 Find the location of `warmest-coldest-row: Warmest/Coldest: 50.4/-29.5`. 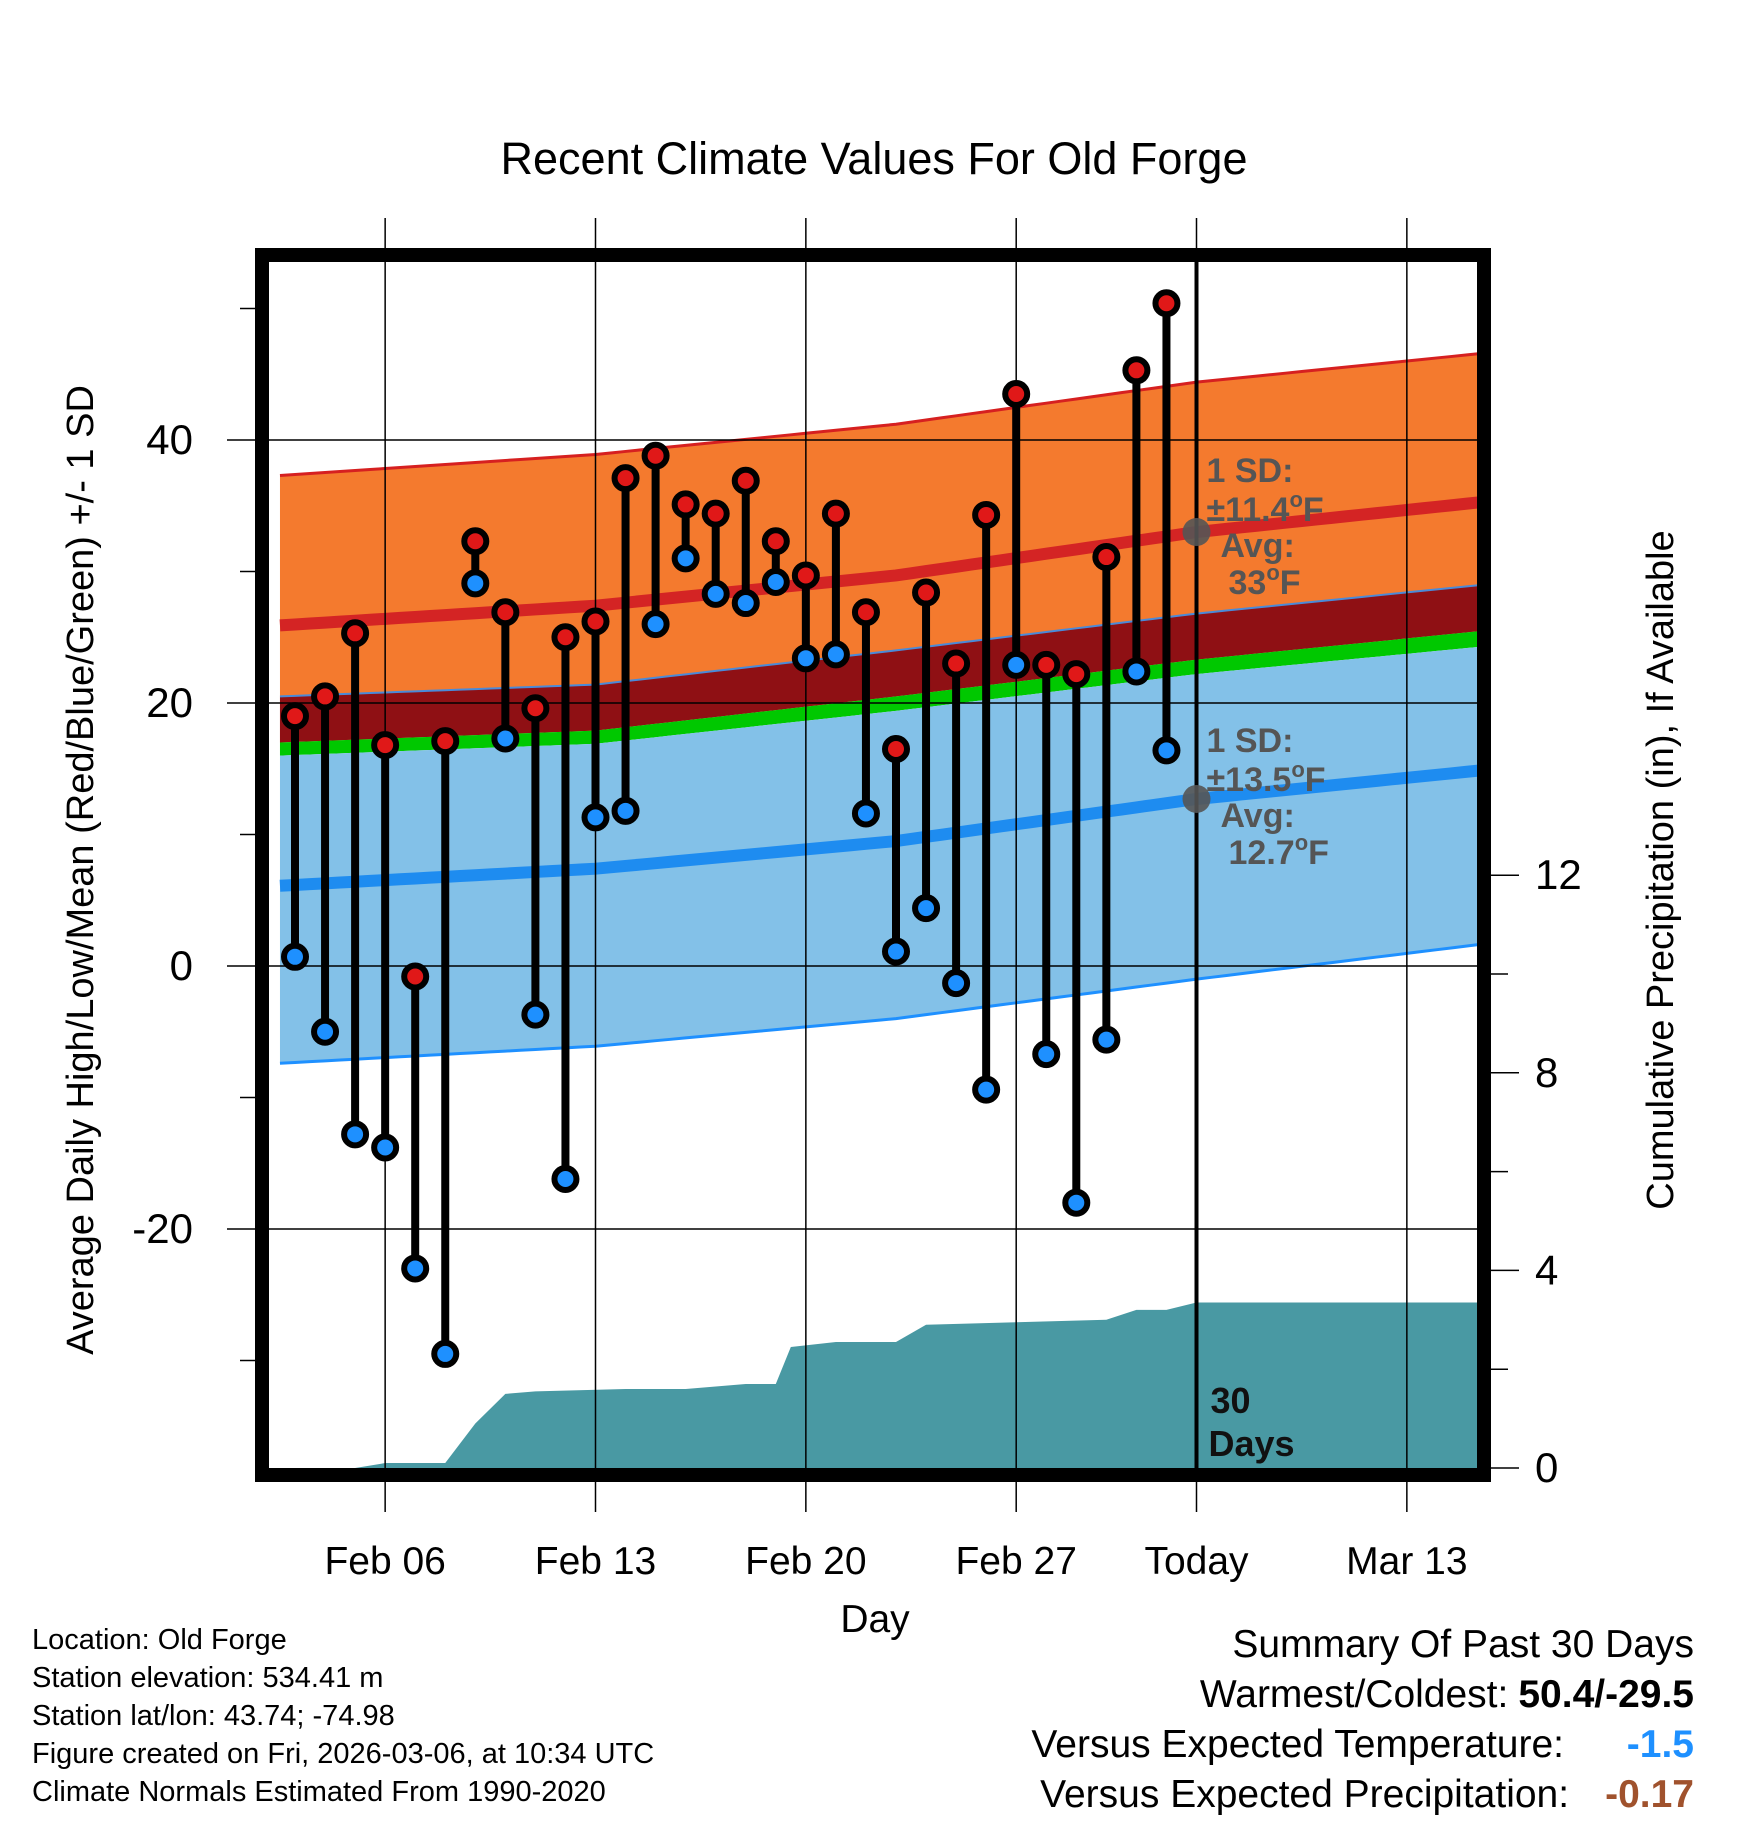

warmest-coldest-row: Warmest/Coldest: 50.4/-29.5 is located at coordinates (1362, 1695).